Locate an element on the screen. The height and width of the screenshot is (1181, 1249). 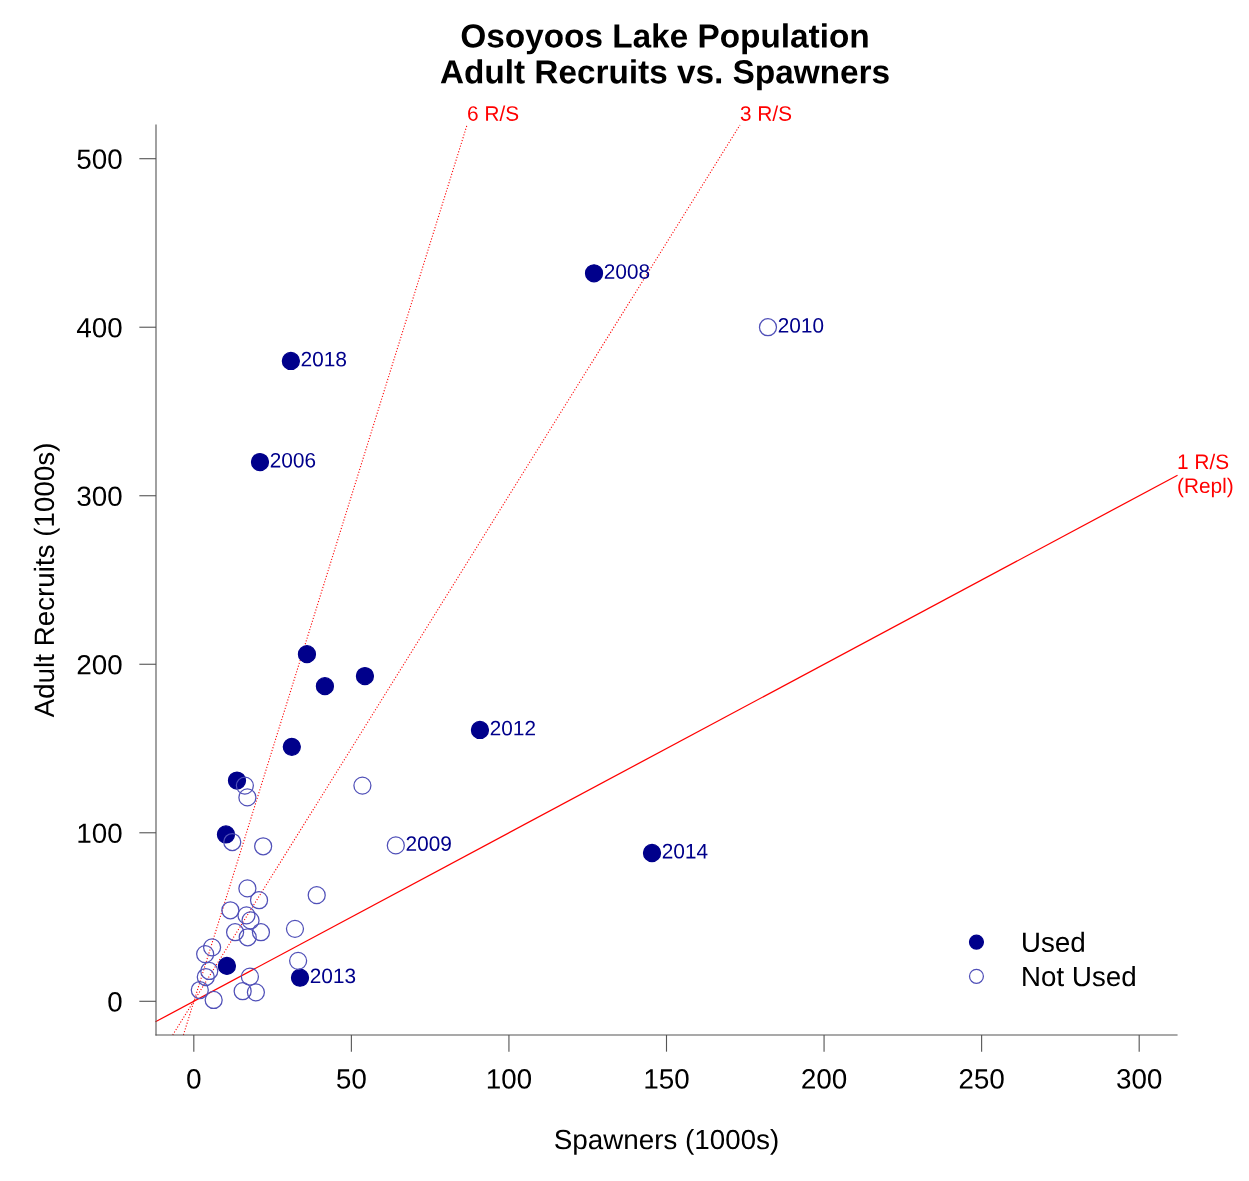
series-label: 1 R/S (Repl) is located at coordinates (1205, 475).